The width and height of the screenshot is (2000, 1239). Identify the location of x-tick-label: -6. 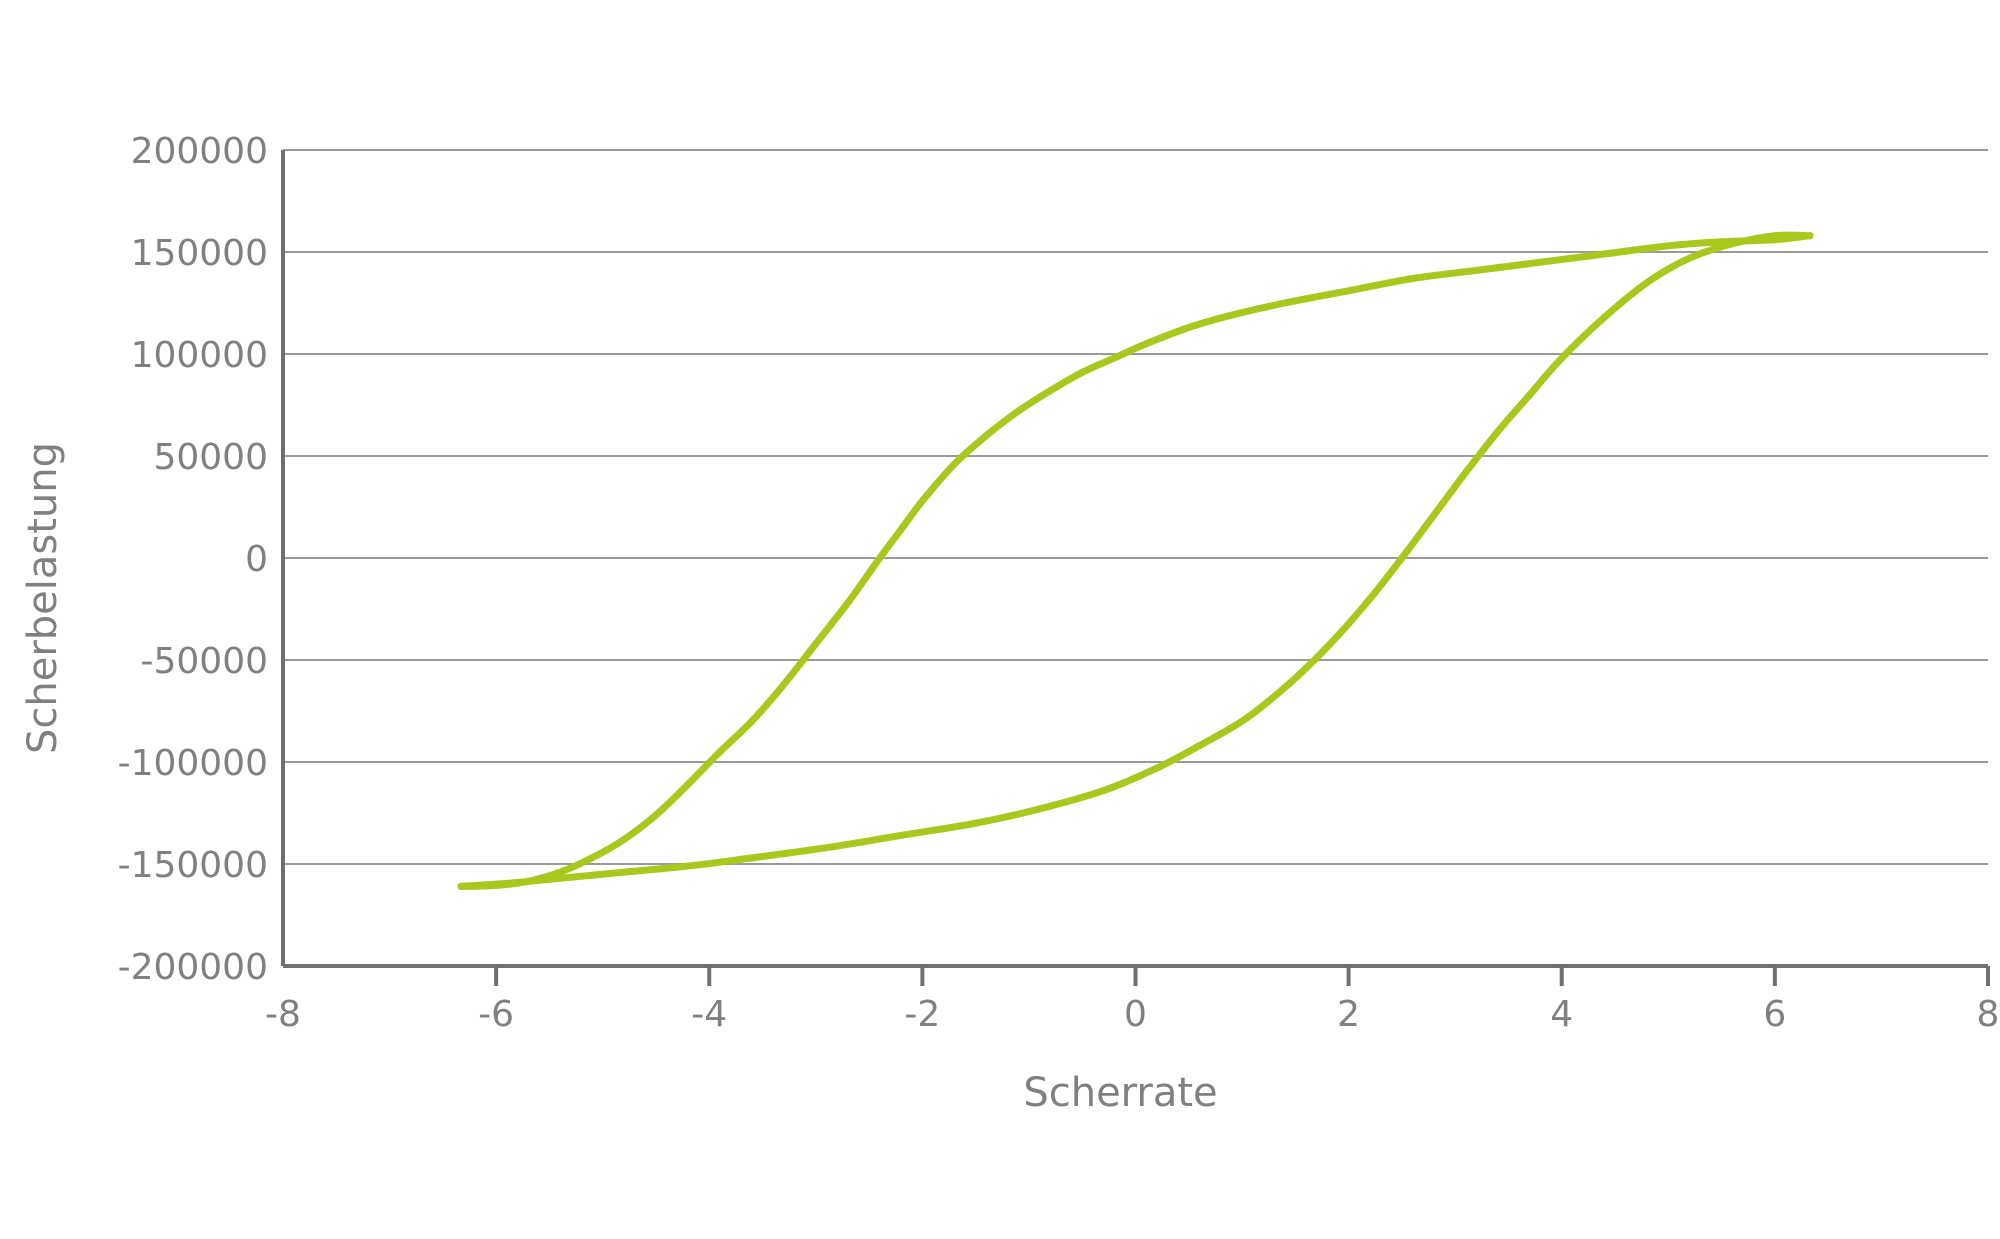
(496, 1014).